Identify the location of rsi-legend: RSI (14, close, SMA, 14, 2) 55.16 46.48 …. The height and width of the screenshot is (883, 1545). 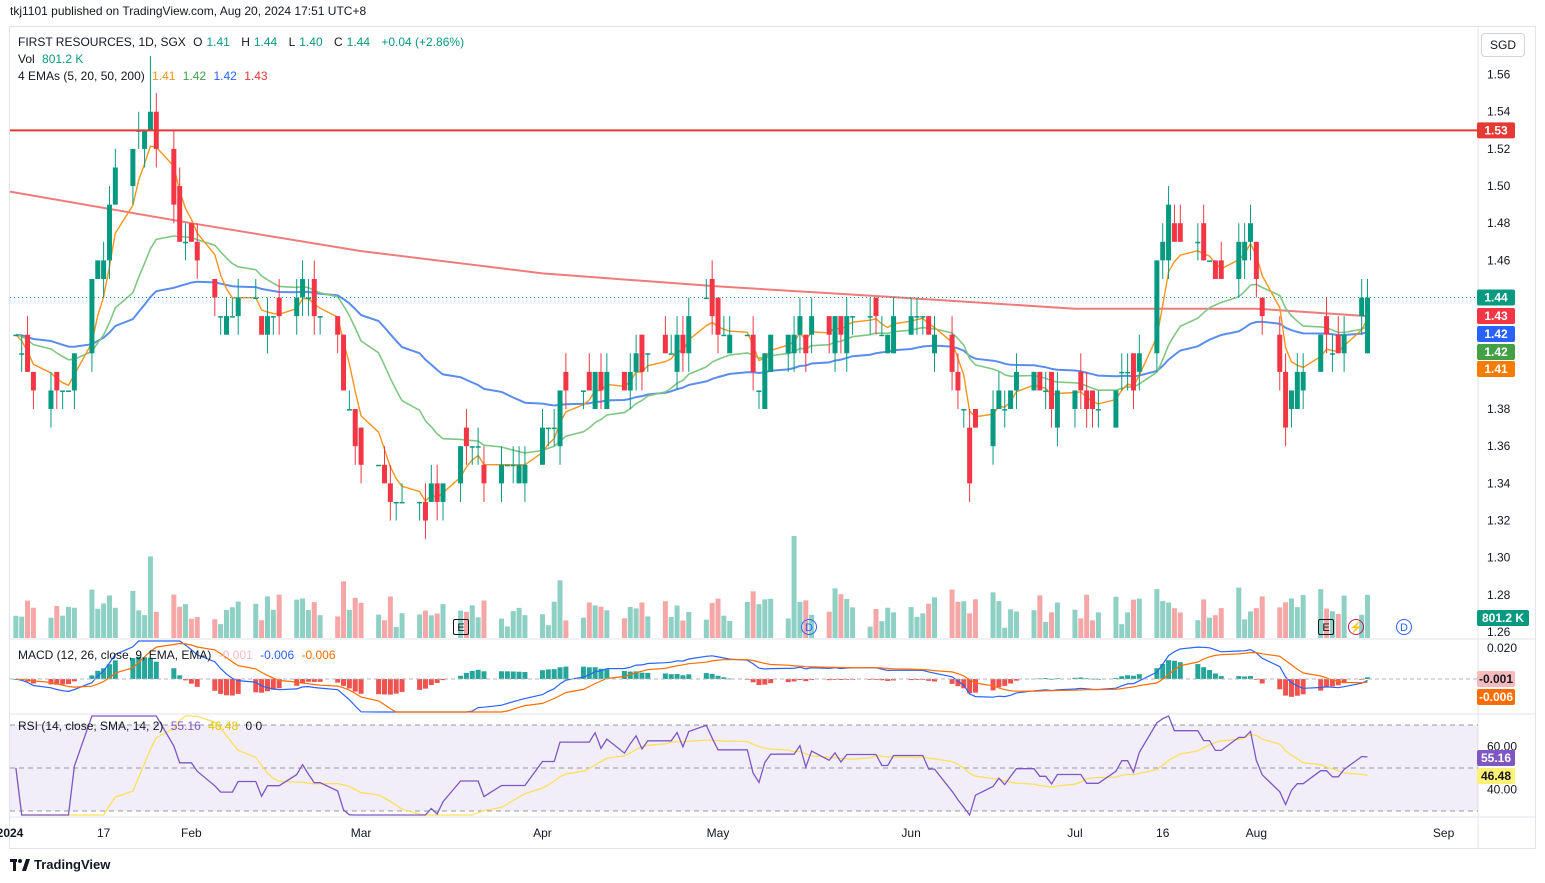
(142, 726).